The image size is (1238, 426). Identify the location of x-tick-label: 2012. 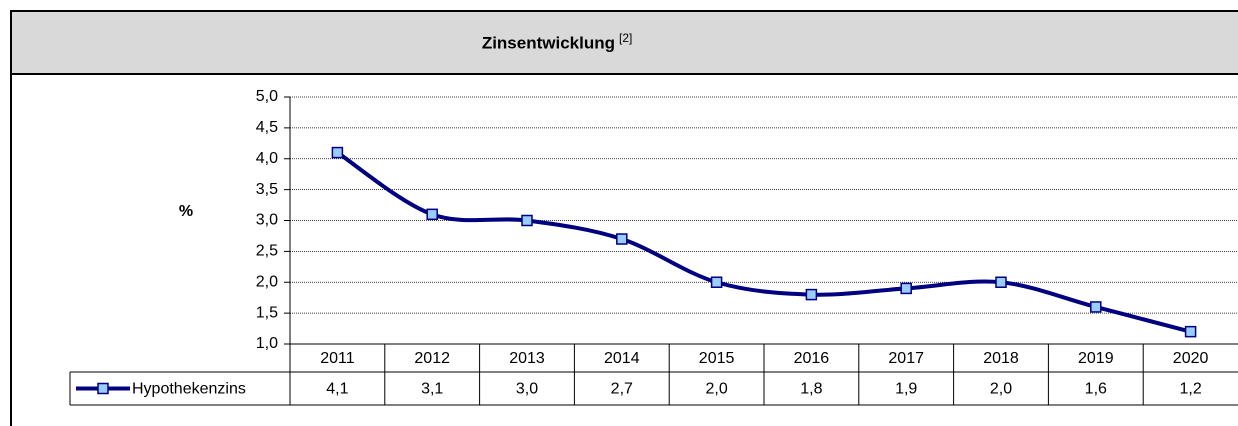
(432, 358).